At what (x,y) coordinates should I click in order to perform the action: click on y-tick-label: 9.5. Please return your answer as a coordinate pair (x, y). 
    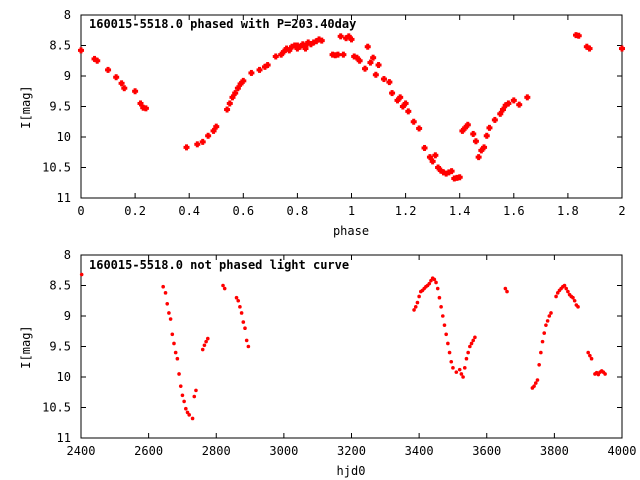
    Looking at the image, I should click on (60, 347).